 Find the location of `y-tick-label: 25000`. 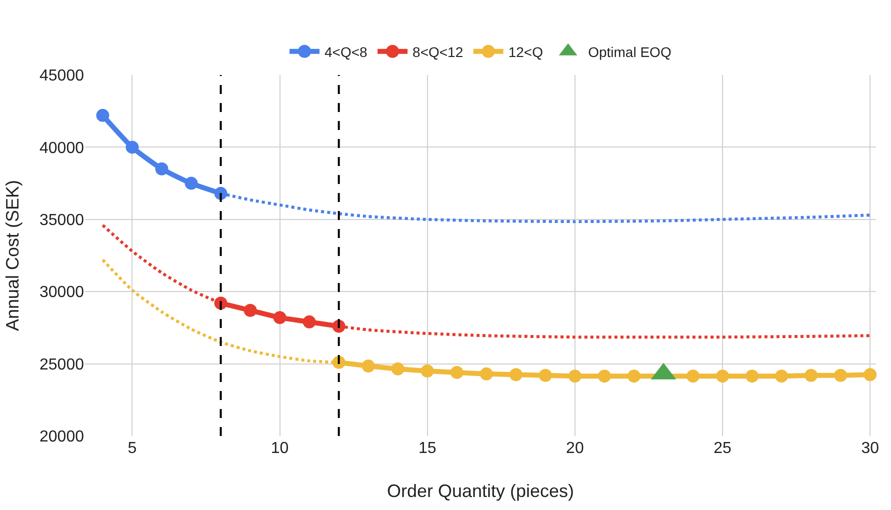

y-tick-label: 25000 is located at coordinates (62, 365).